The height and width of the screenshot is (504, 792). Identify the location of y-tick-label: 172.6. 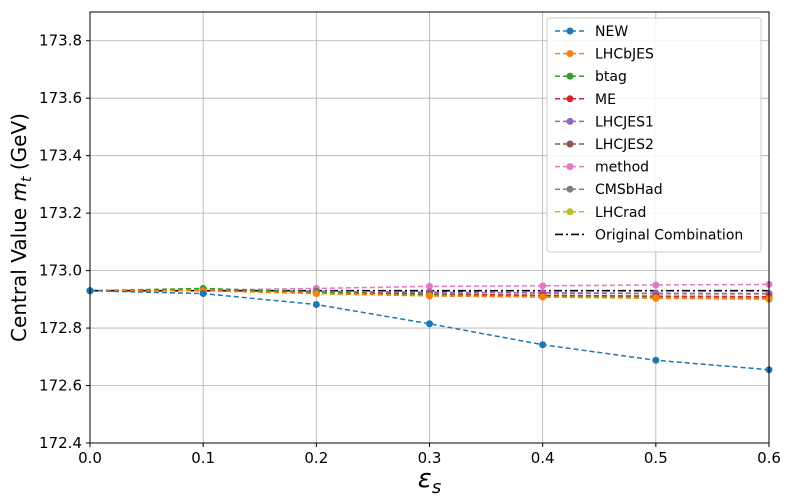
(60, 386).